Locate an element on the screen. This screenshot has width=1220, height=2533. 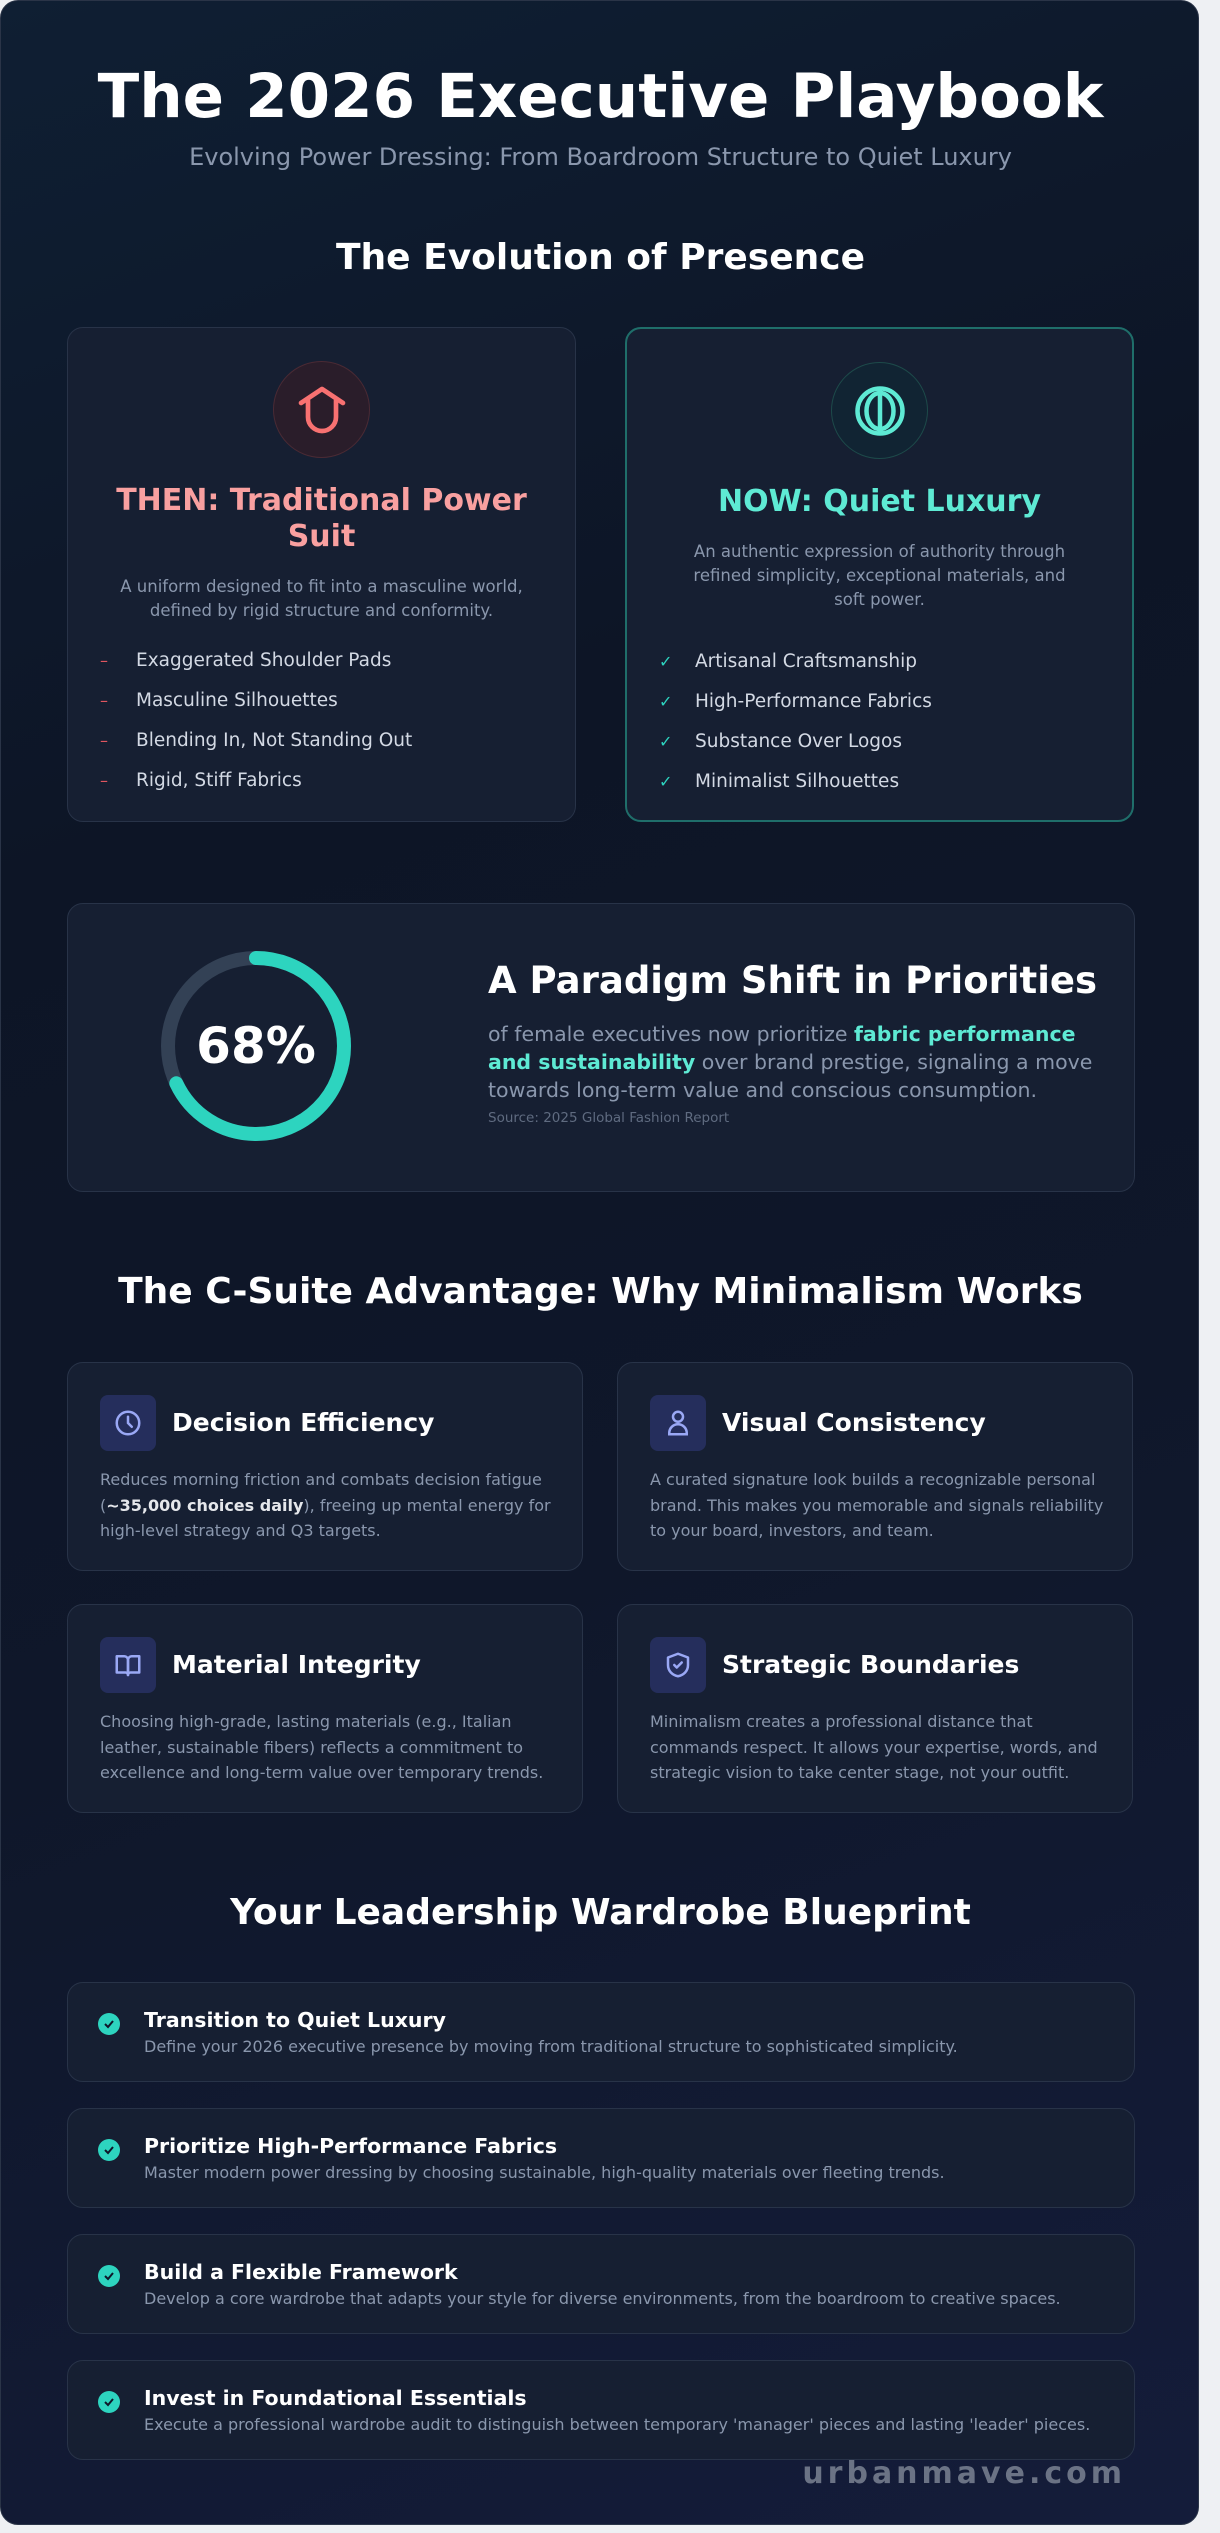
brand-watermark: urbanmave.com is located at coordinates (964, 2473).